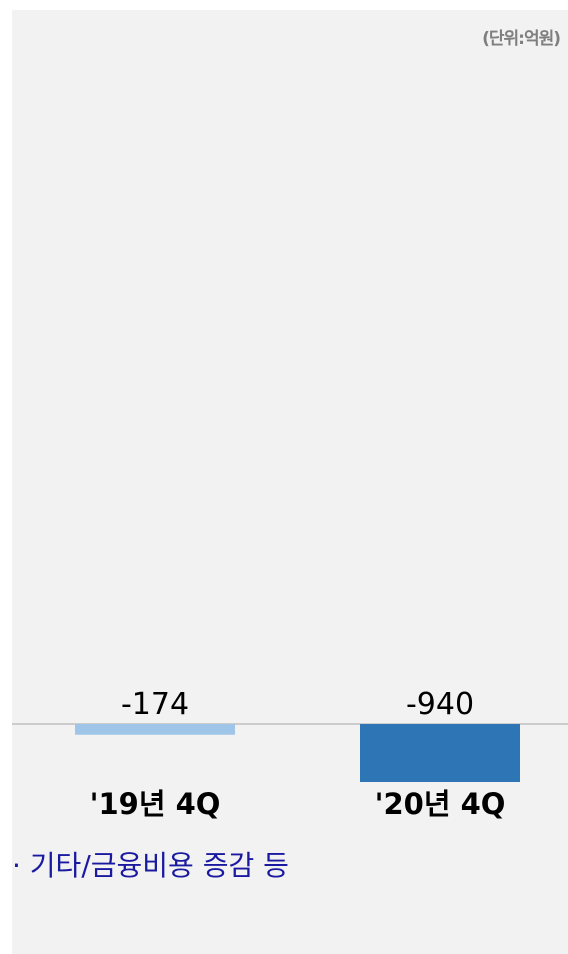 The height and width of the screenshot is (954, 568). Describe the element at coordinates (150, 865) in the screenshot. I see `footnote: · 기타/금융비용 증감 등` at that location.